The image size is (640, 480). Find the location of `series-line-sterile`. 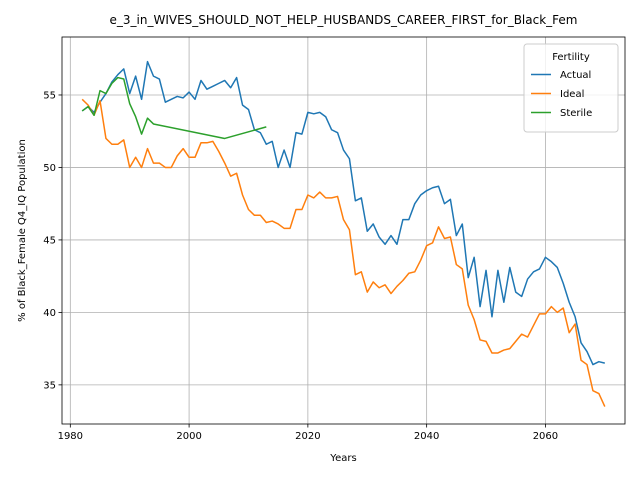

series-line-sterile is located at coordinates (174, 108).